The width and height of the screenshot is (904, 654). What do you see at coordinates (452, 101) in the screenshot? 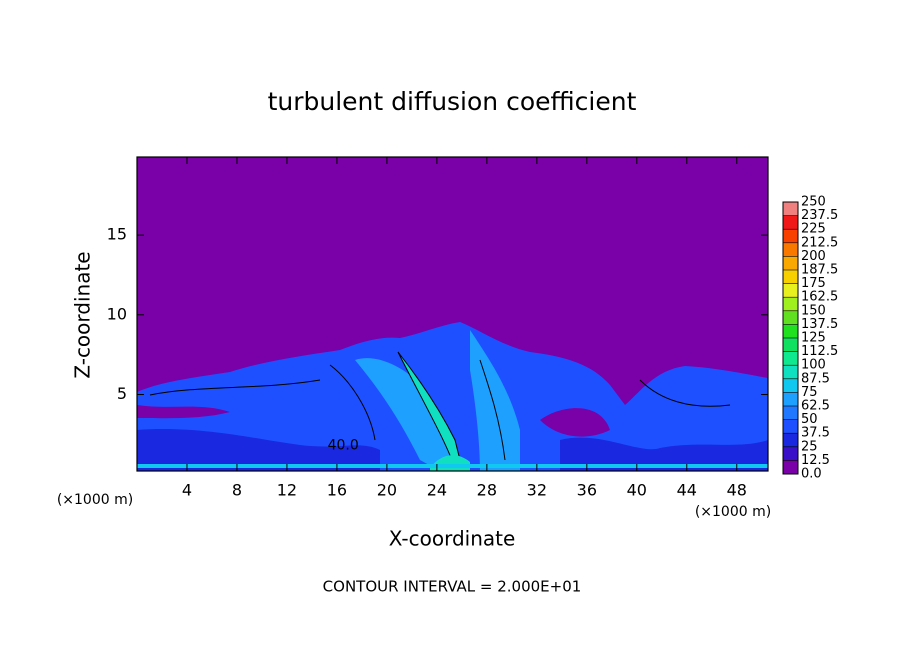
I see `chart-title: turbulent diffusion coefficient` at bounding box center [452, 101].